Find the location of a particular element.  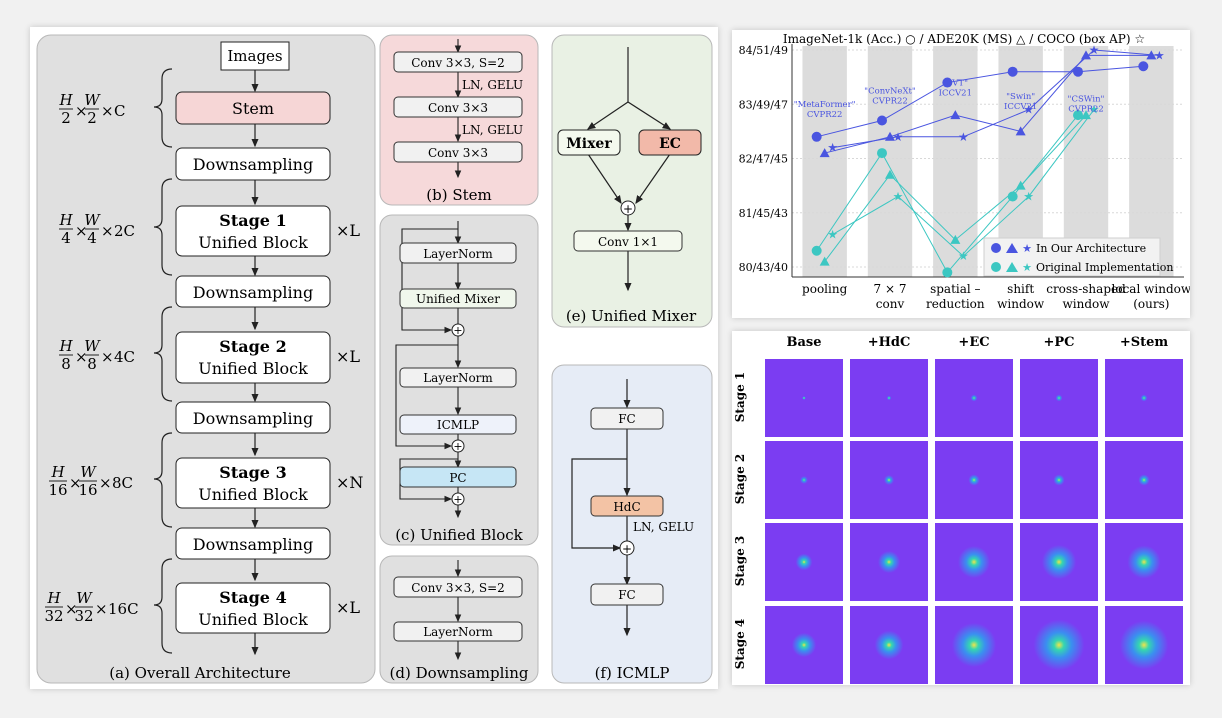

overall-caption: (a) Overall Architecture is located at coordinates (200, 673).